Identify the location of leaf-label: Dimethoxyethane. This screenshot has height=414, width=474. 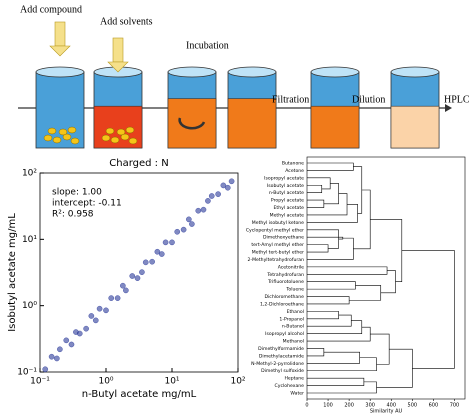
(283, 238).